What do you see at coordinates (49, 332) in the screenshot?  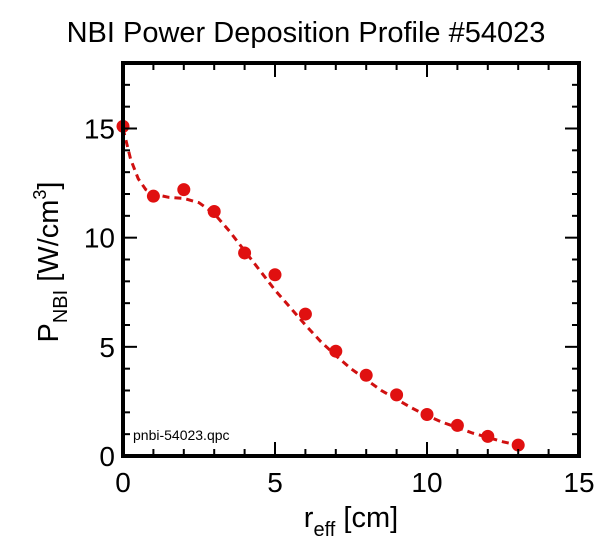 I see `y-axis-label-main: P` at bounding box center [49, 332].